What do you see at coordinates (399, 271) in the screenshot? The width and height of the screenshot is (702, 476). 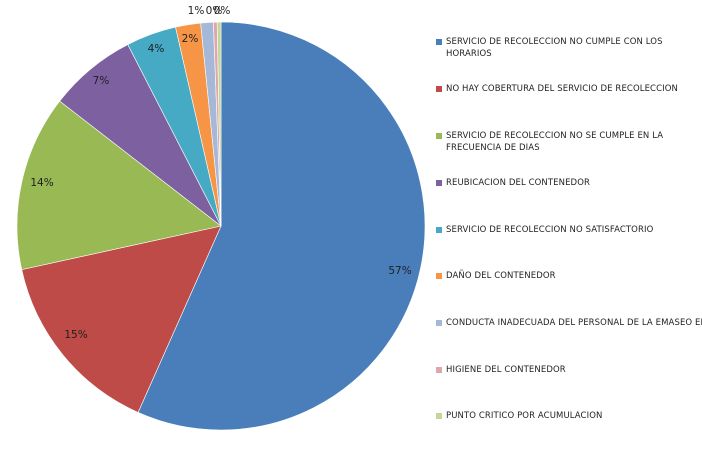 I see `data-label-1: 57%` at bounding box center [399, 271].